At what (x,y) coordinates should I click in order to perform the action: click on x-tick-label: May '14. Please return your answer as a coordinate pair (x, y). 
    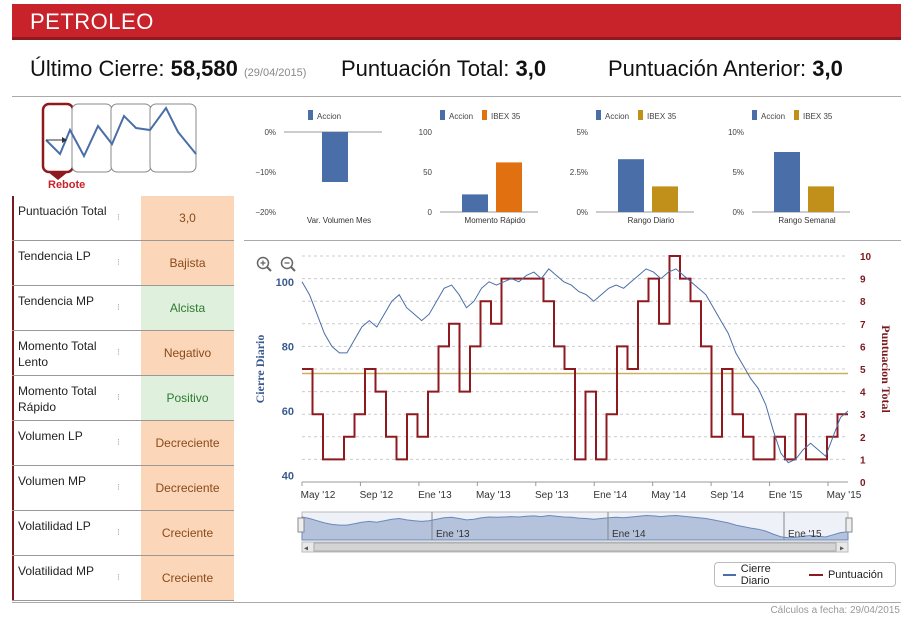
    Looking at the image, I should click on (668, 495).